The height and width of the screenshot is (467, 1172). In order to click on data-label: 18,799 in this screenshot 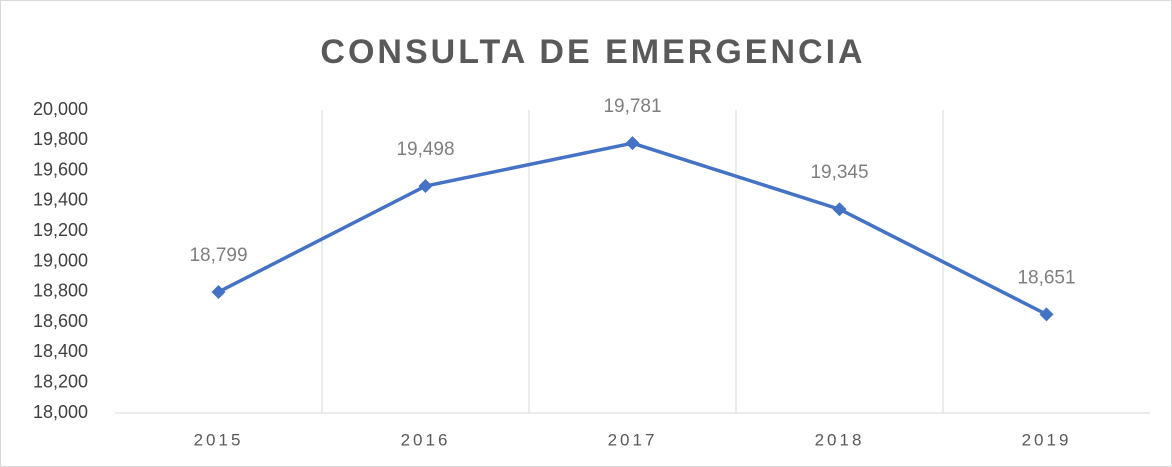, I will do `click(218, 255)`.